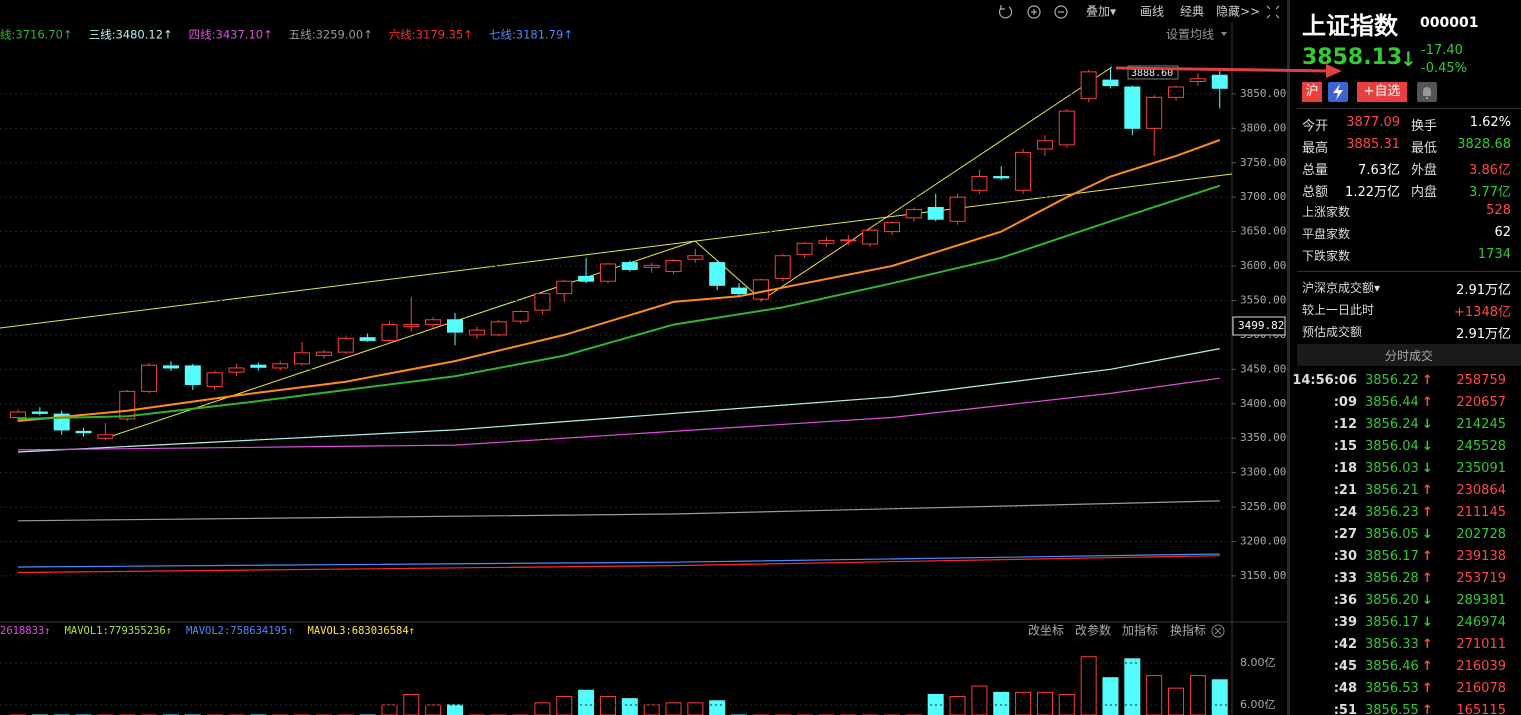  I want to click on y-tick-label: 3550.00, so click(1263, 299).